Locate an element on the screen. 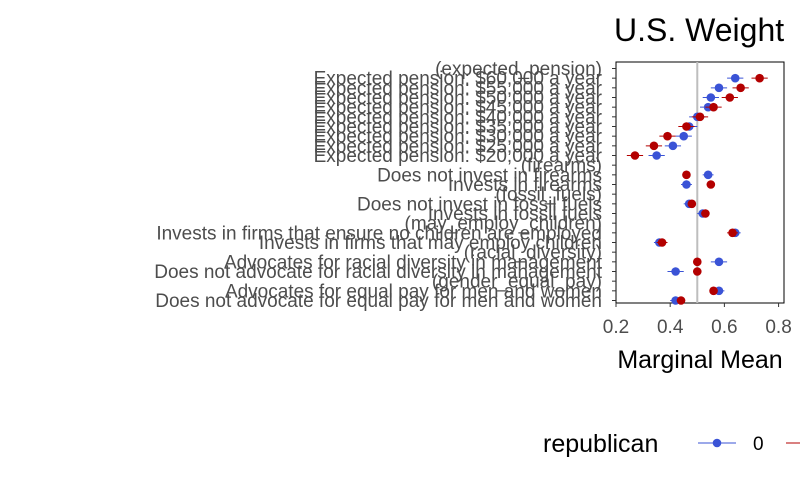 The height and width of the screenshot is (494, 800). y-tick-label: Expected pension: $30,000 a year is located at coordinates (458, 137).